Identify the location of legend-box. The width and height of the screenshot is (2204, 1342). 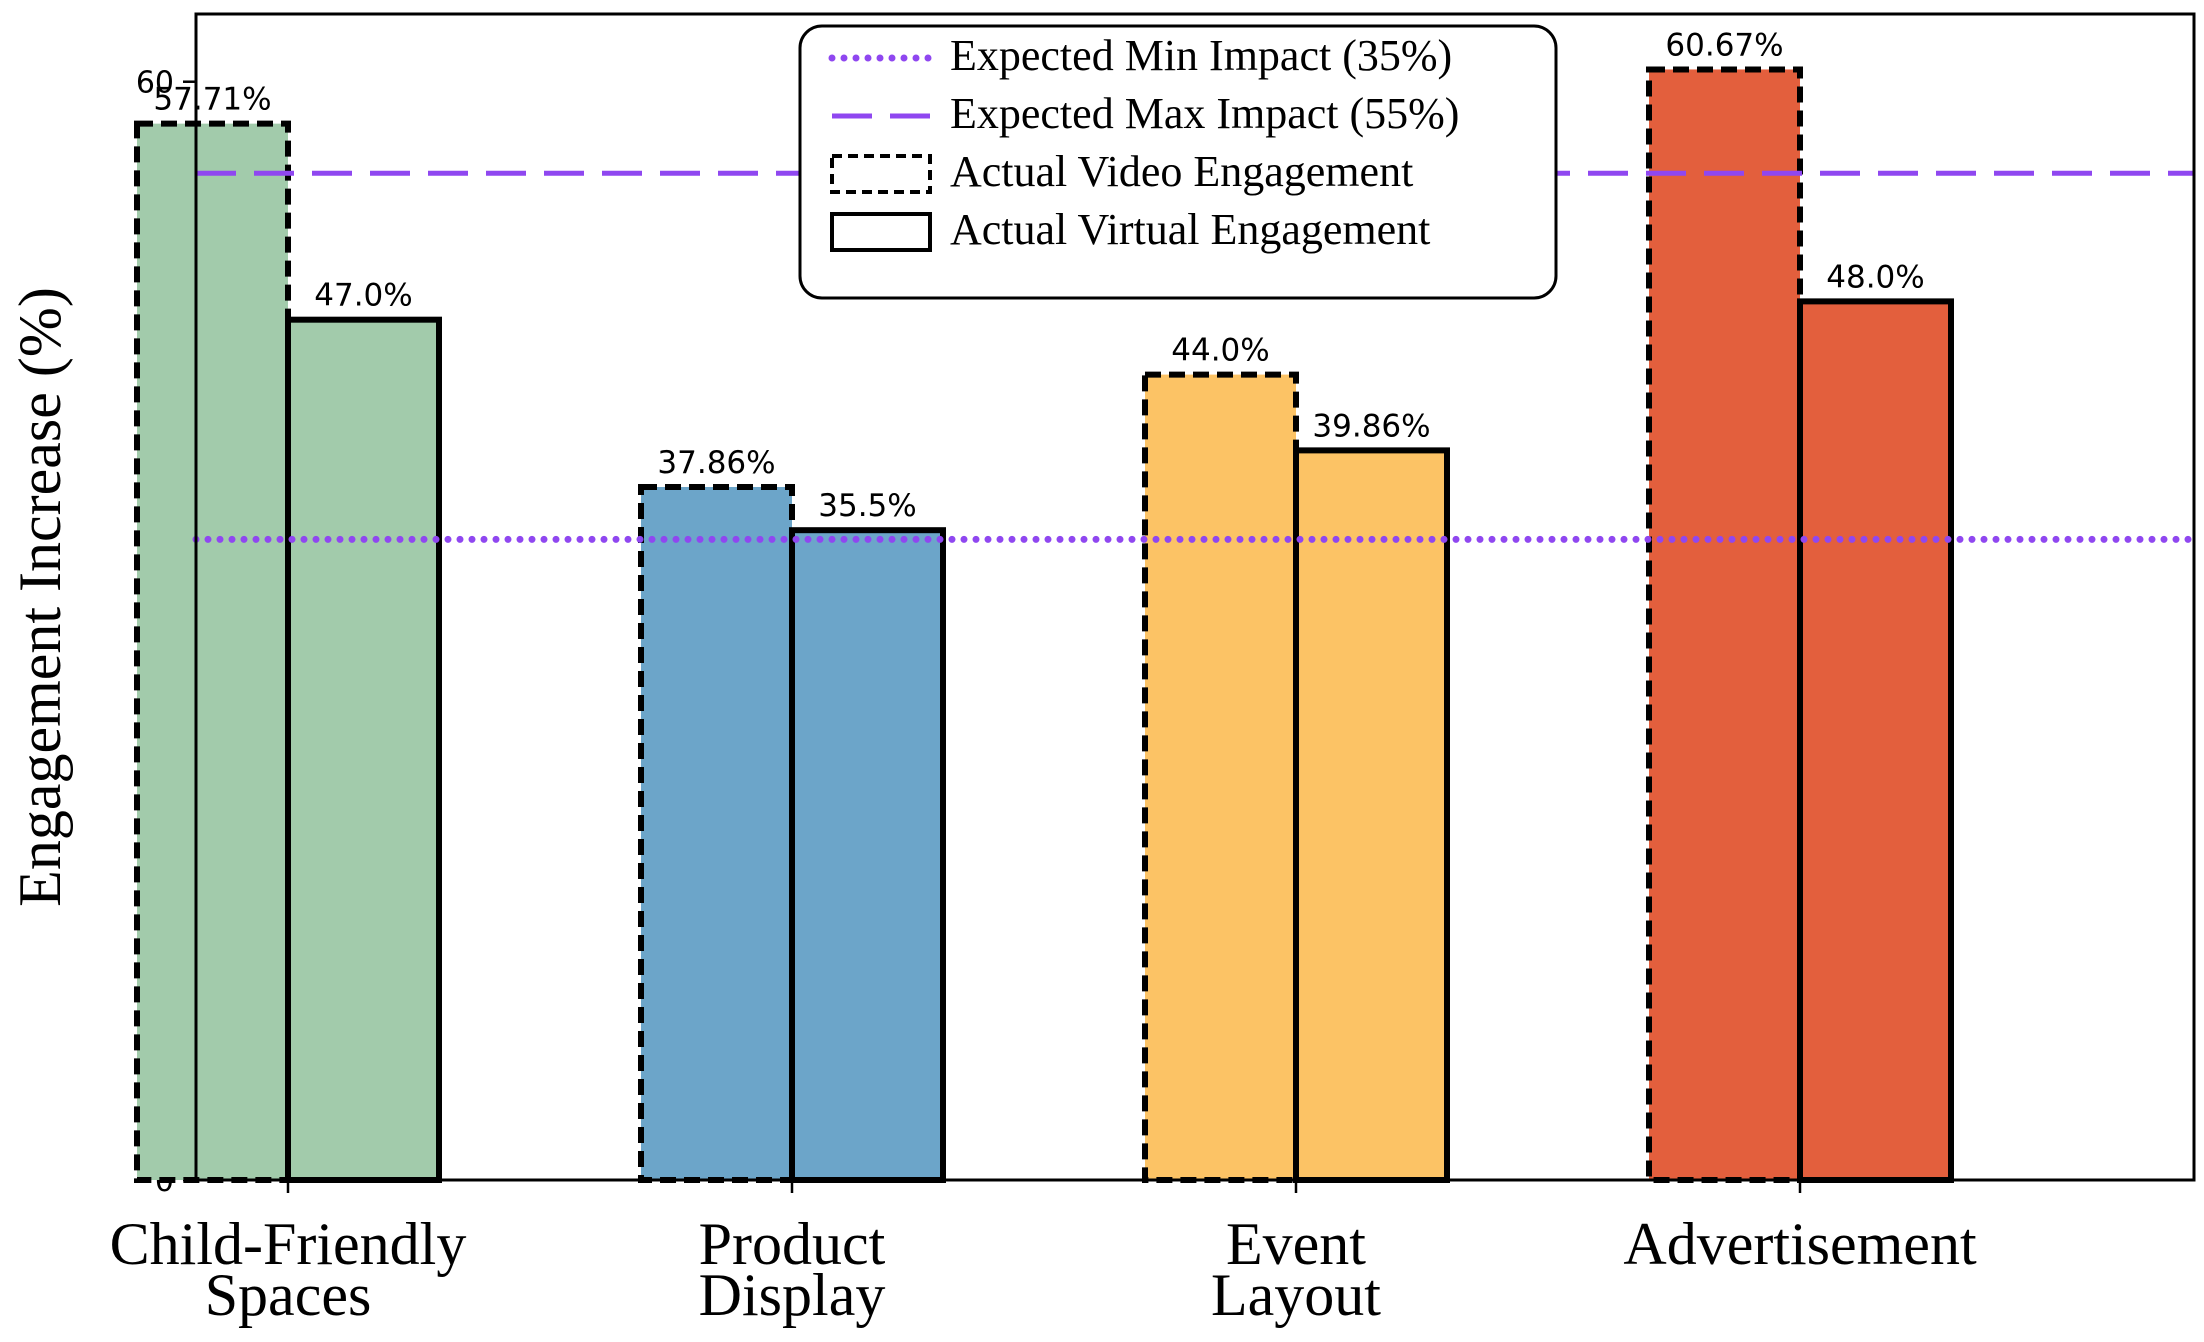
(1178, 162).